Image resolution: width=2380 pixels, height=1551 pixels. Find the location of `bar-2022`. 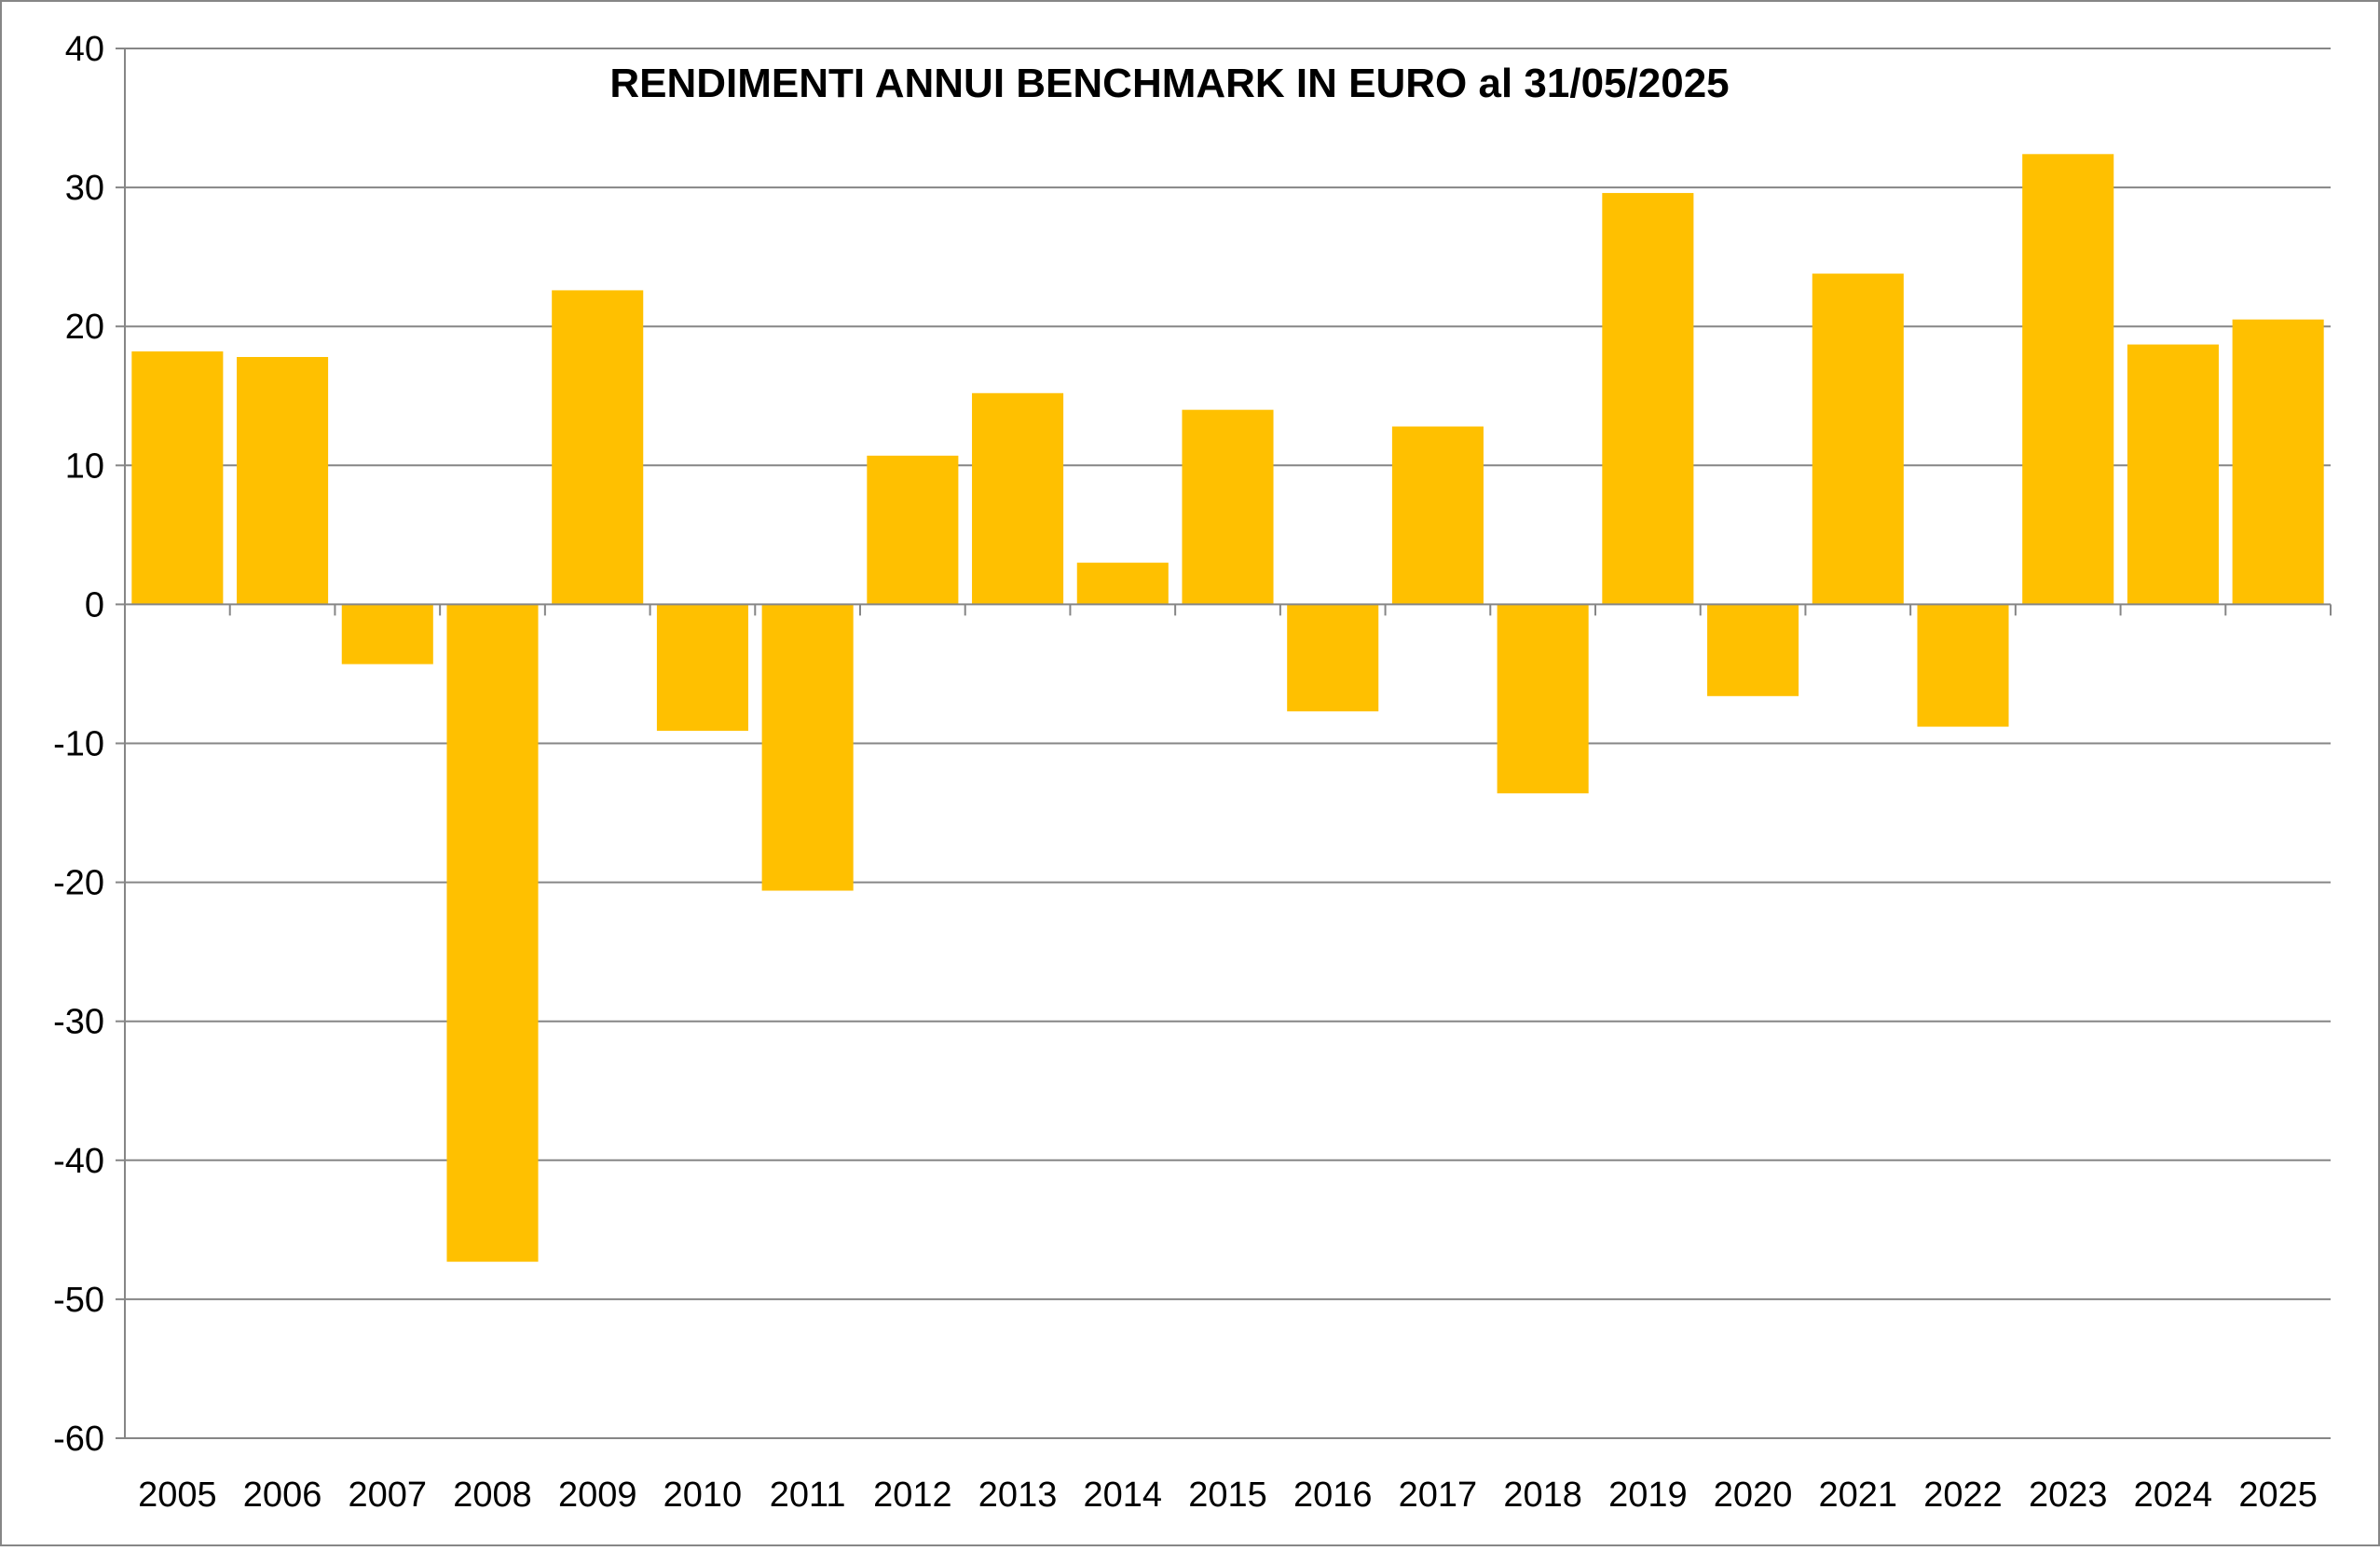

bar-2022 is located at coordinates (1963, 665).